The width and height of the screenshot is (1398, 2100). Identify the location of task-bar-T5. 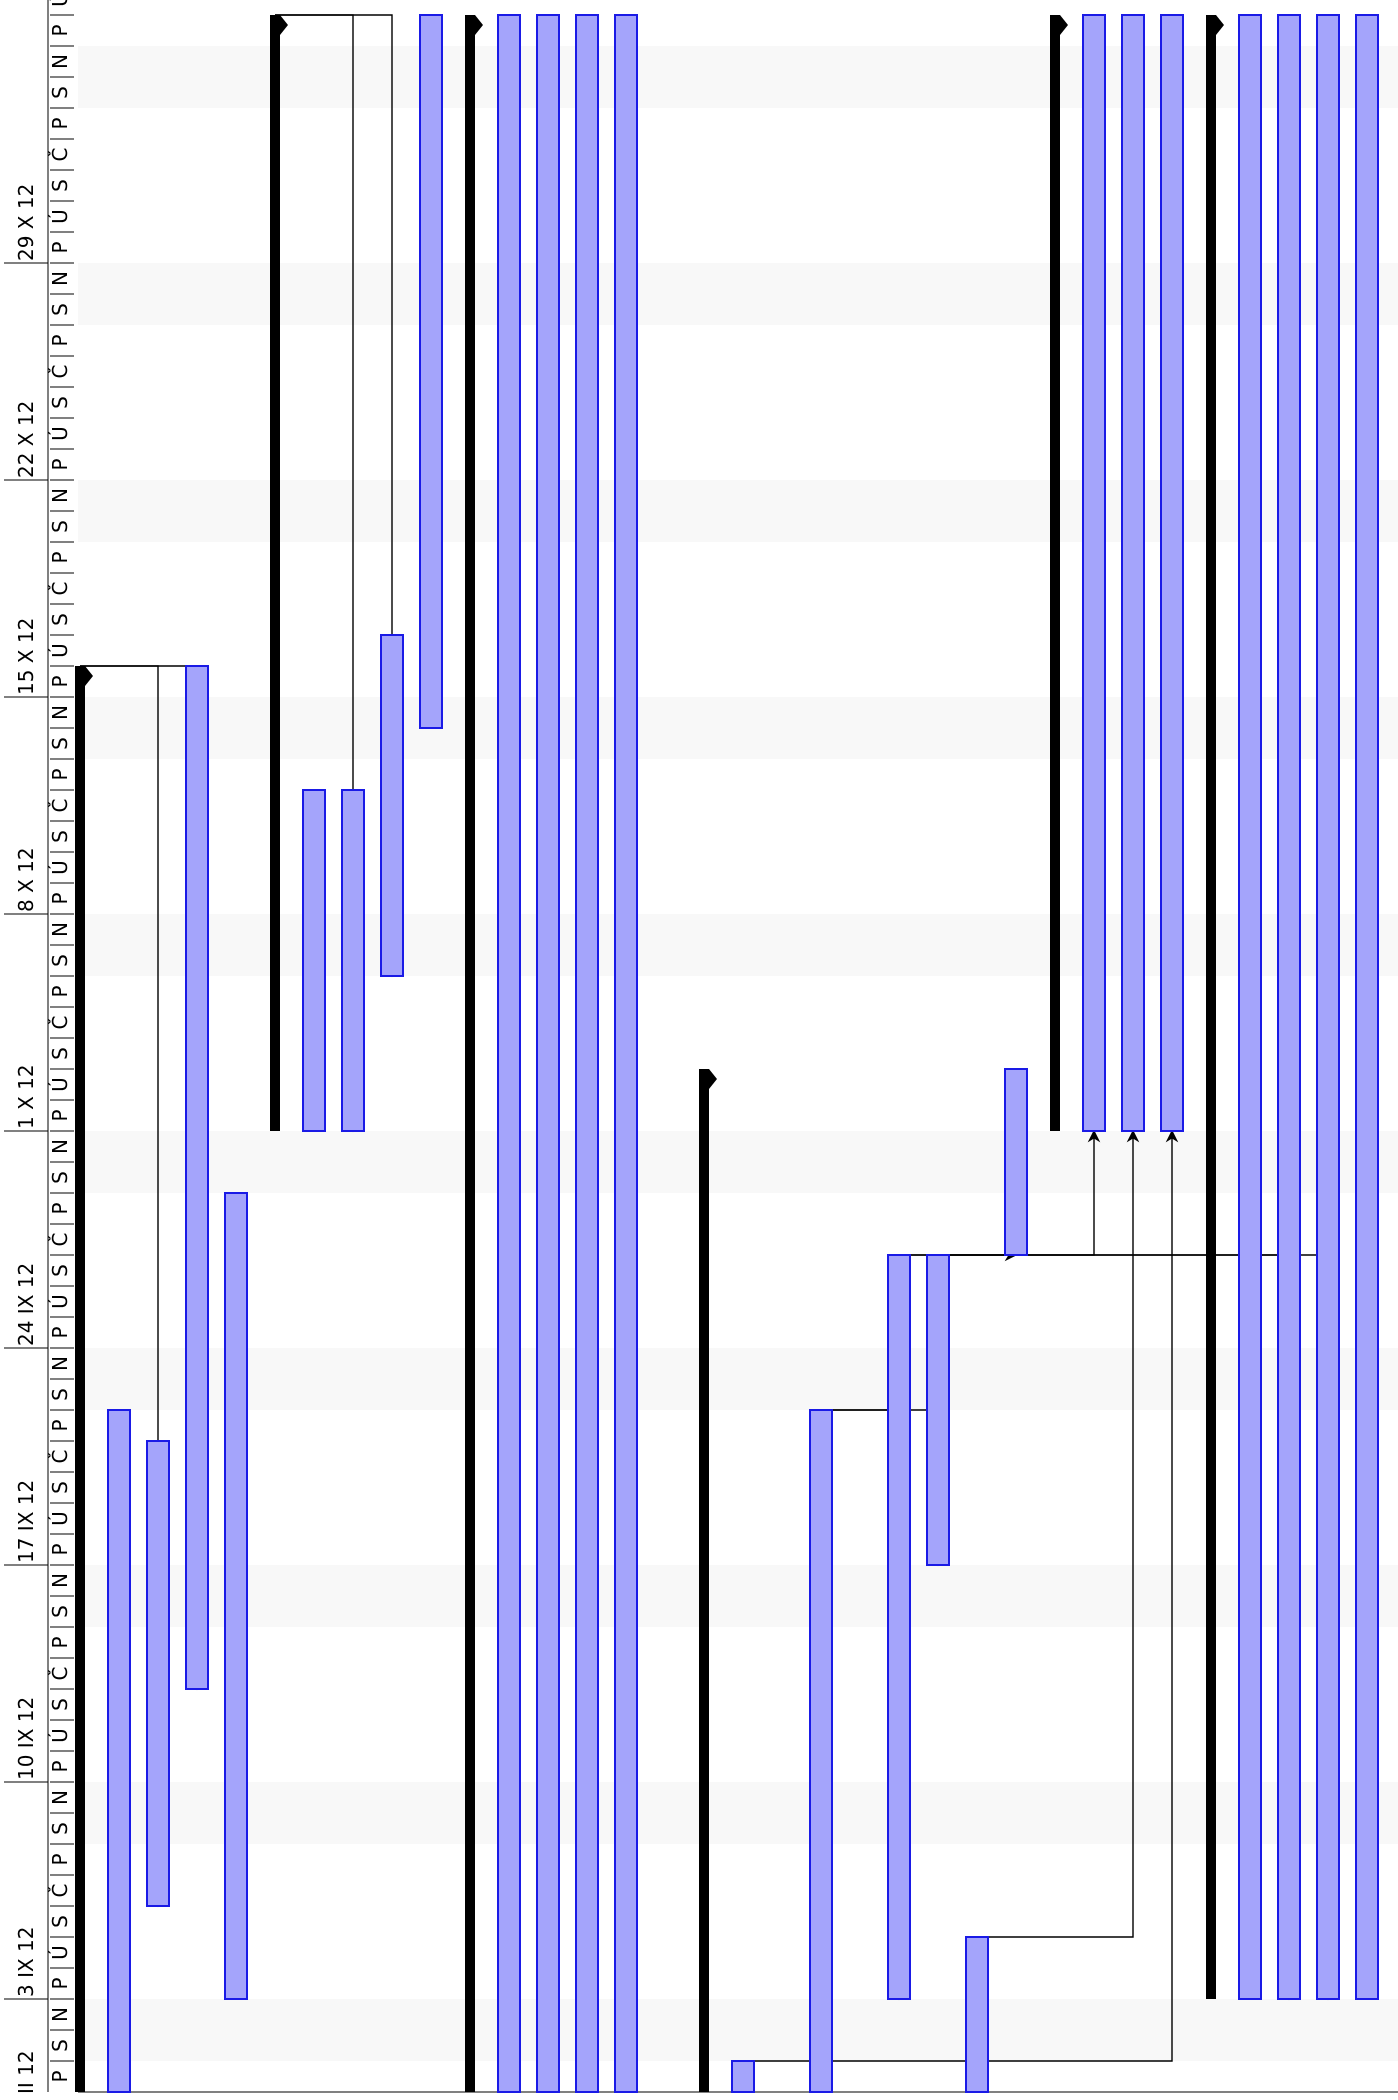
(314, 960).